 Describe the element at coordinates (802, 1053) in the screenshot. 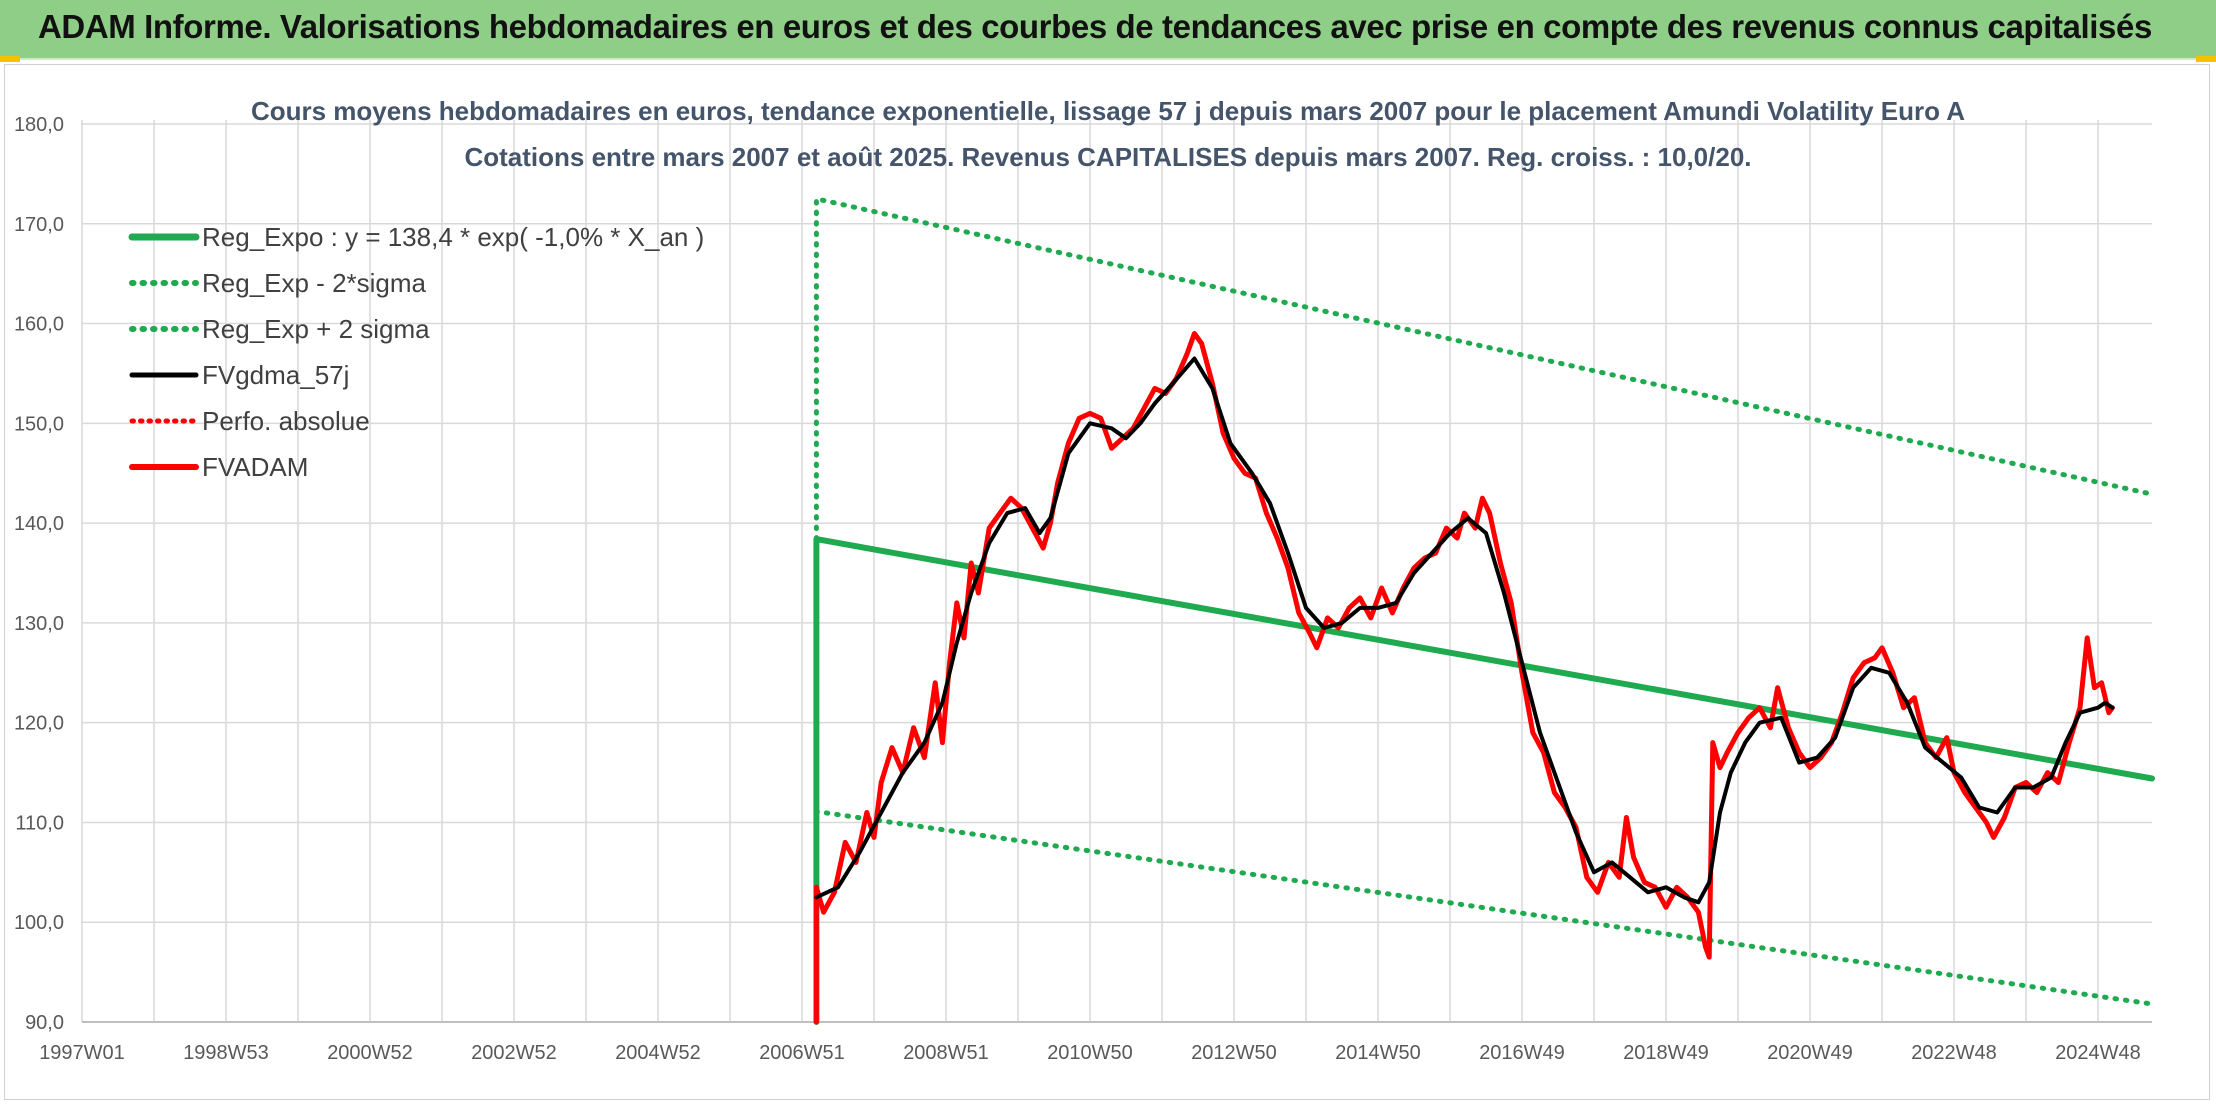

I see `x-tick-label: 2006W51` at that location.